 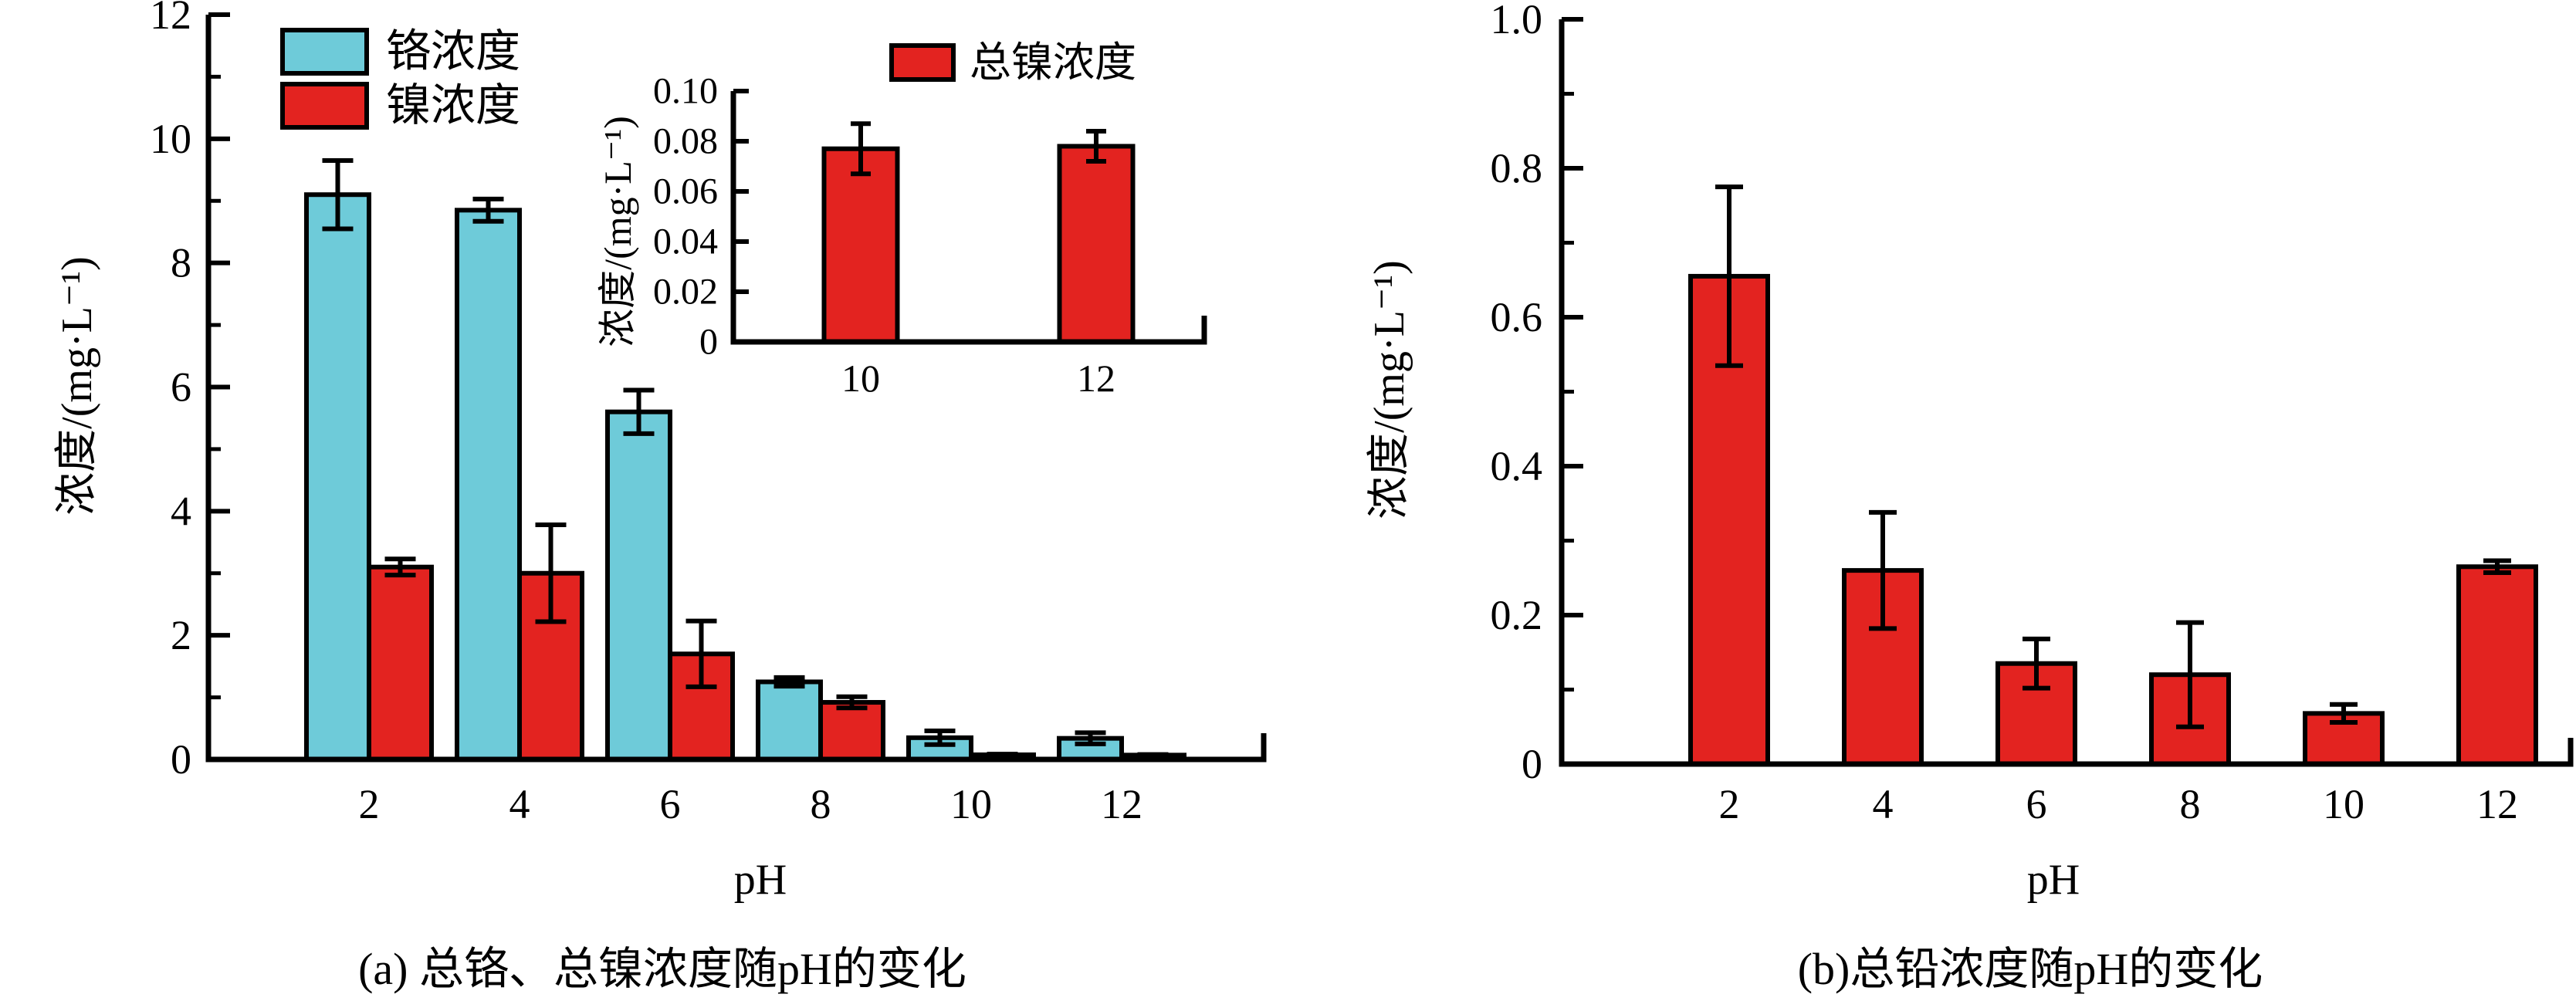 What do you see at coordinates (708, 342) in the screenshot?
I see `ytick-label-a-inset-0: 0` at bounding box center [708, 342].